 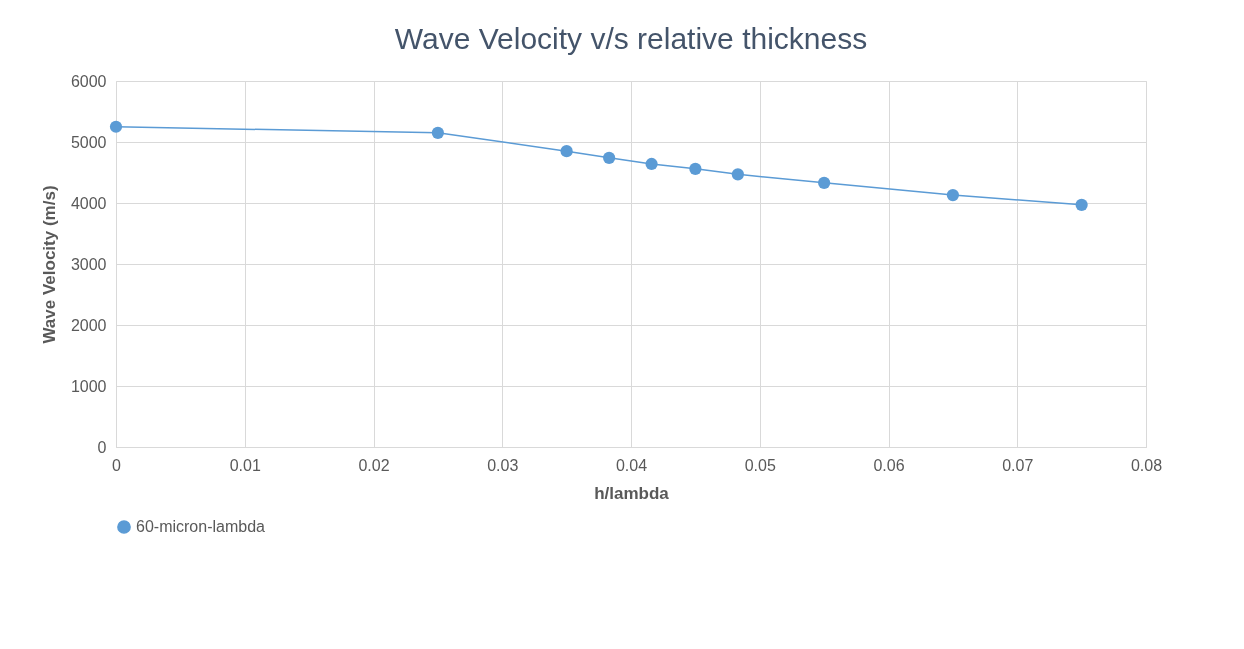 What do you see at coordinates (889, 465) in the screenshot?
I see `x-tick-label: 0.06` at bounding box center [889, 465].